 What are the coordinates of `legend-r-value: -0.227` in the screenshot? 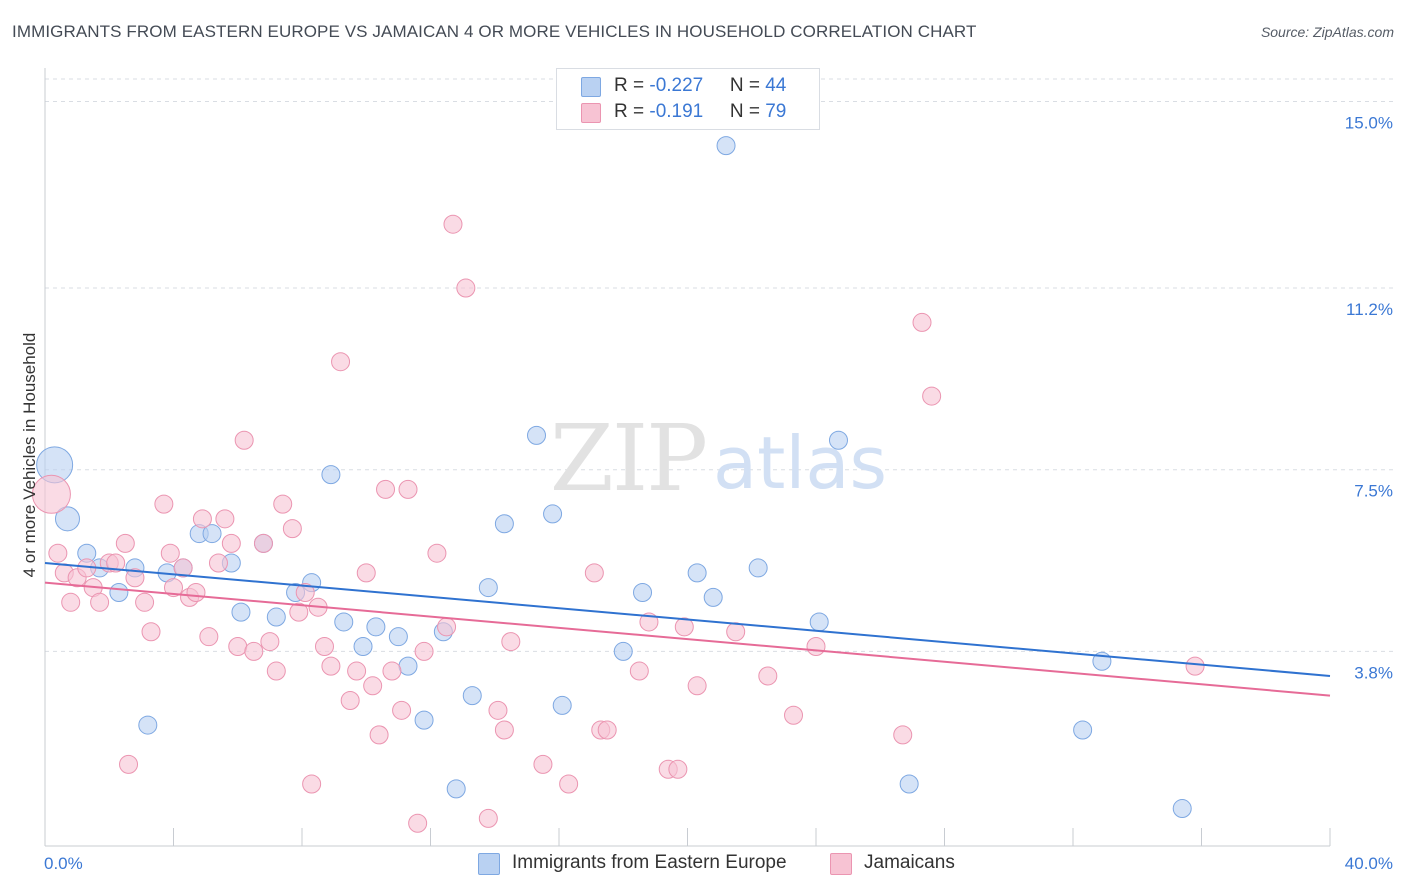 It's located at (676, 85).